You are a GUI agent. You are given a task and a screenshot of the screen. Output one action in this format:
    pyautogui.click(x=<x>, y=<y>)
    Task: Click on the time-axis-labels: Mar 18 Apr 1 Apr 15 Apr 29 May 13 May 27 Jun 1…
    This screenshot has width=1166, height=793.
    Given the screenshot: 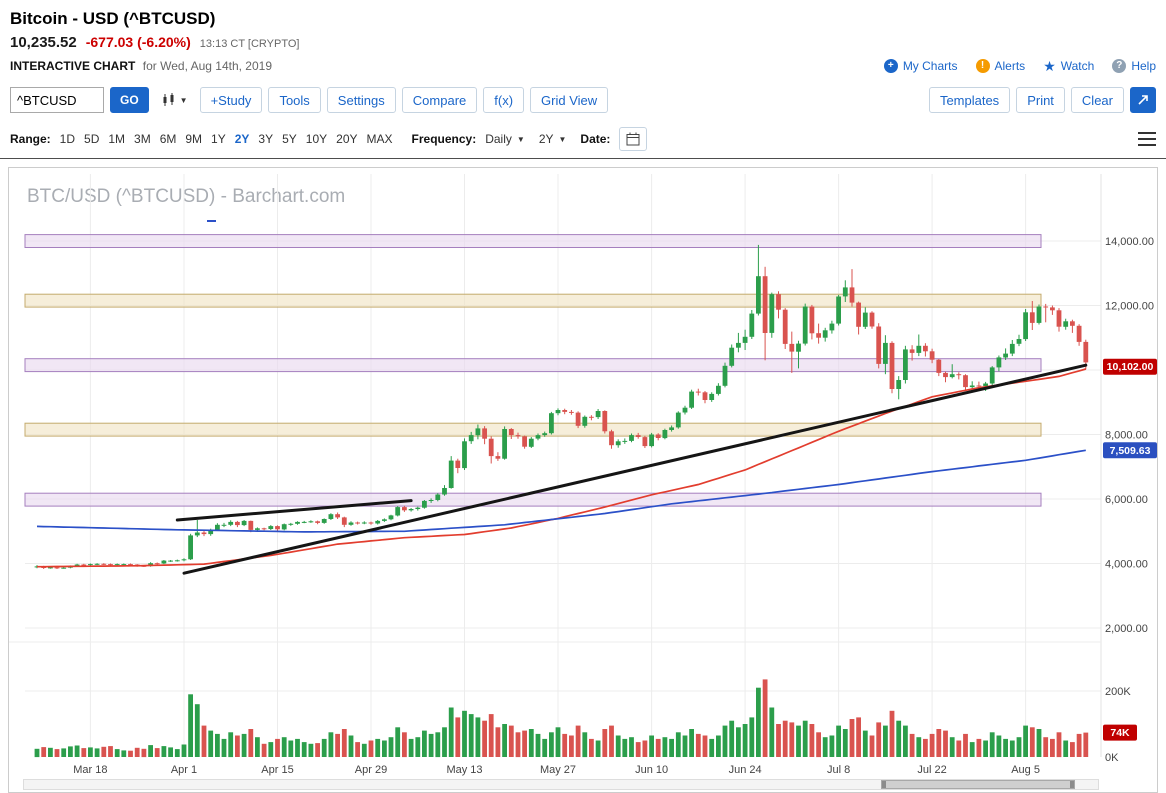 What is the action you would take?
    pyautogui.click(x=556, y=770)
    